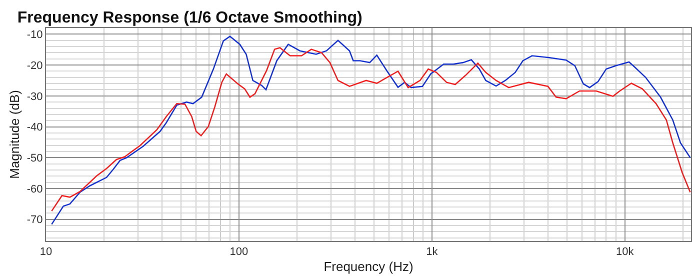 The width and height of the screenshot is (695, 278). What do you see at coordinates (14, 134) in the screenshot?
I see `y-axis-title: Magnitude (dB)` at bounding box center [14, 134].